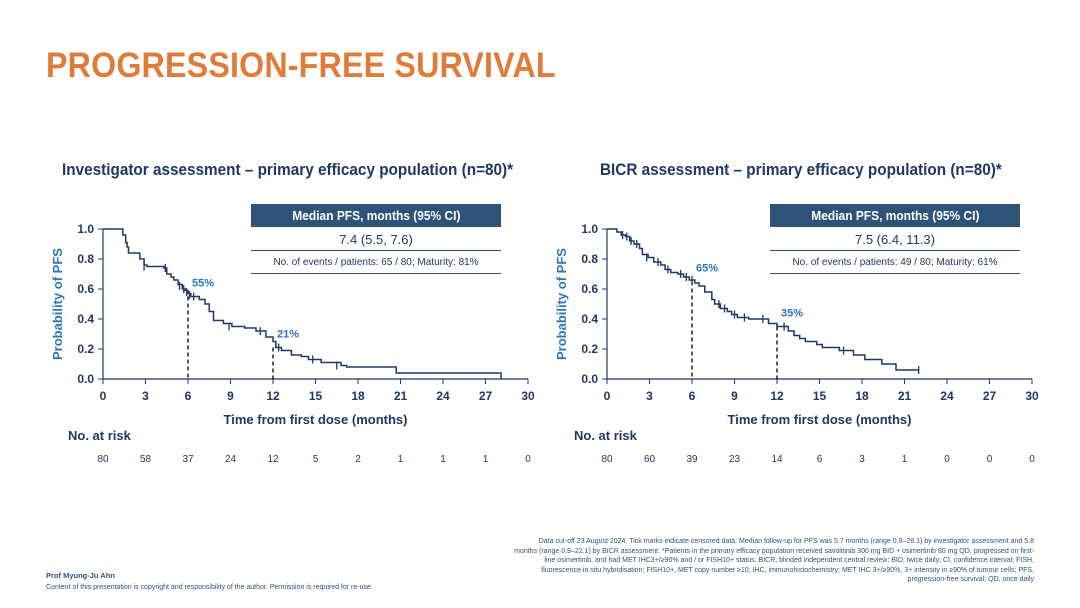 The width and height of the screenshot is (1080, 608). I want to click on landmark-percent-label: 55%, so click(203, 284).